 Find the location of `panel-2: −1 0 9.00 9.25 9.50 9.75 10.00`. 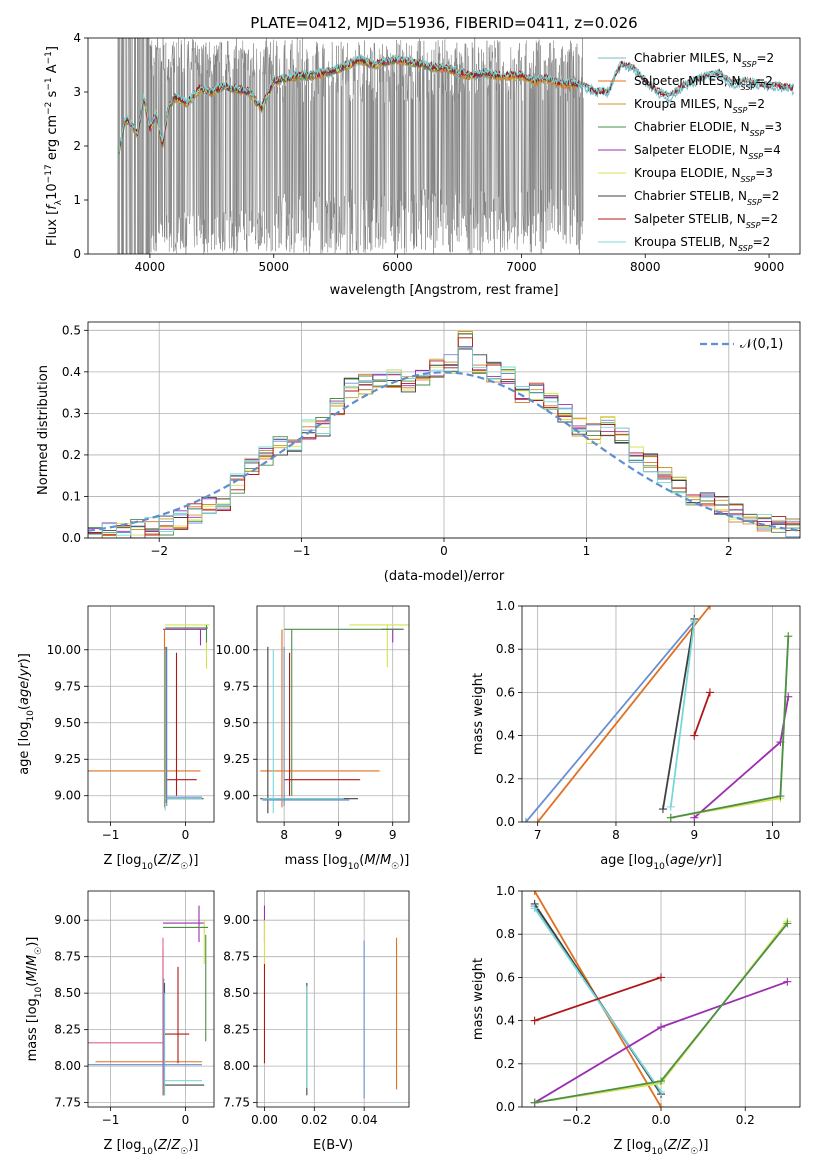

panel-2: −1 0 9.00 9.25 9.50 9.75 10.00 is located at coordinates (131, 723).